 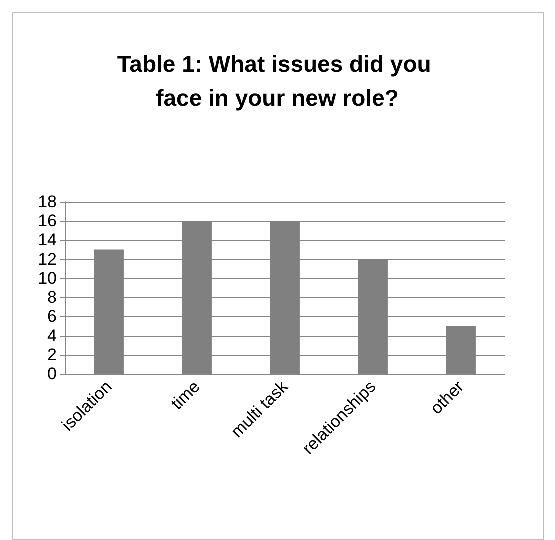 What do you see at coordinates (47, 240) in the screenshot?
I see `y-tick-label: 14` at bounding box center [47, 240].